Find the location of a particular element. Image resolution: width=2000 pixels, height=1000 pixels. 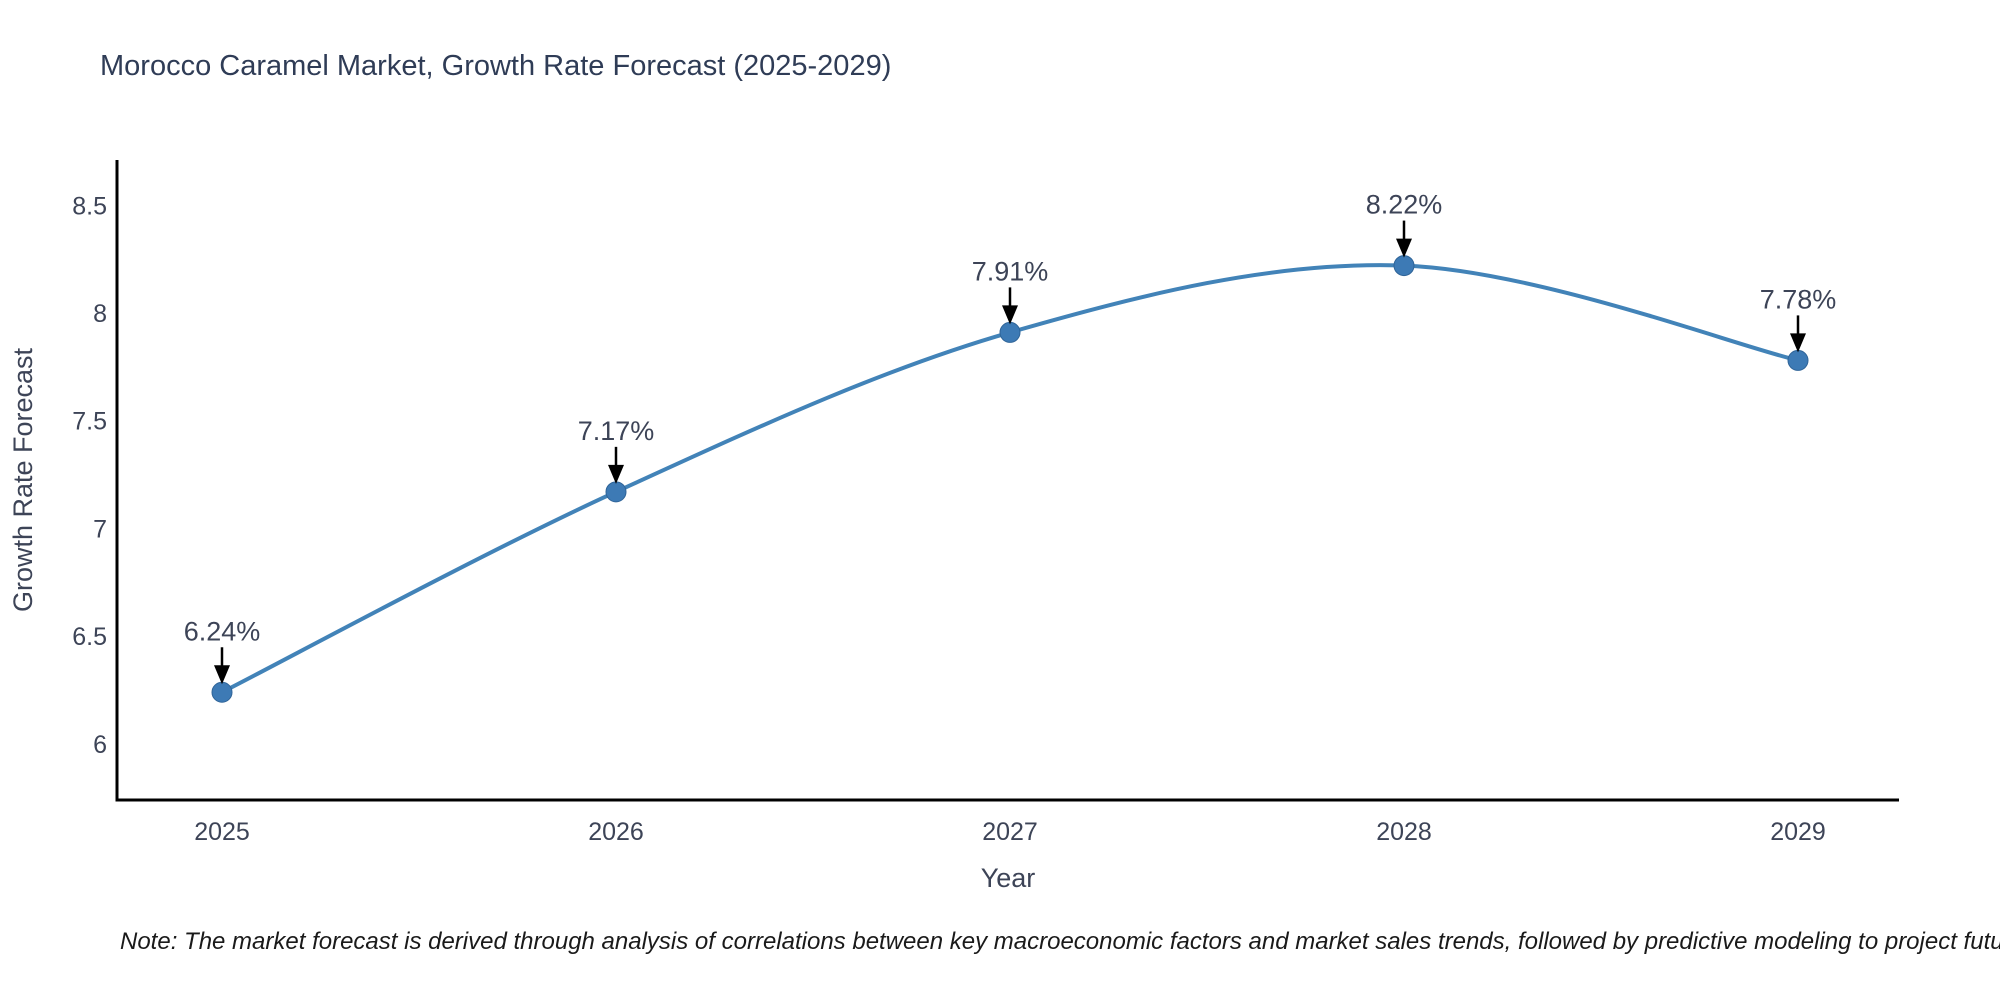

data-point-label: 8.22% is located at coordinates (1404, 205).